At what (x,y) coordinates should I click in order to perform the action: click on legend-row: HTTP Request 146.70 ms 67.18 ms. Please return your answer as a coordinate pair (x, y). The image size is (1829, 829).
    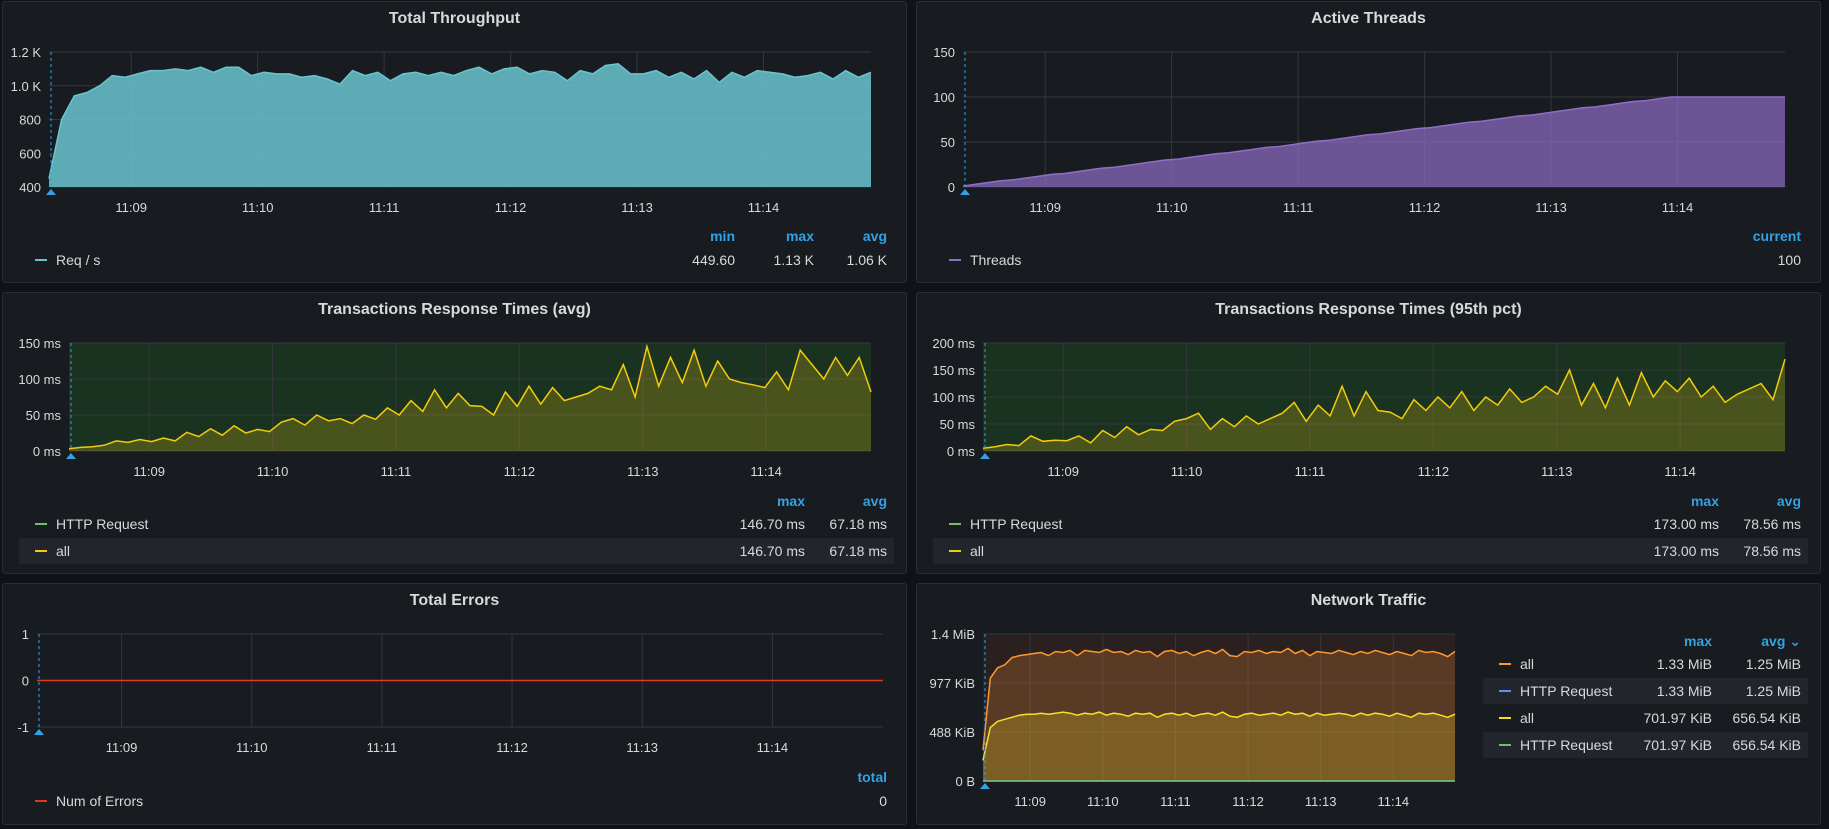
    Looking at the image, I should click on (456, 524).